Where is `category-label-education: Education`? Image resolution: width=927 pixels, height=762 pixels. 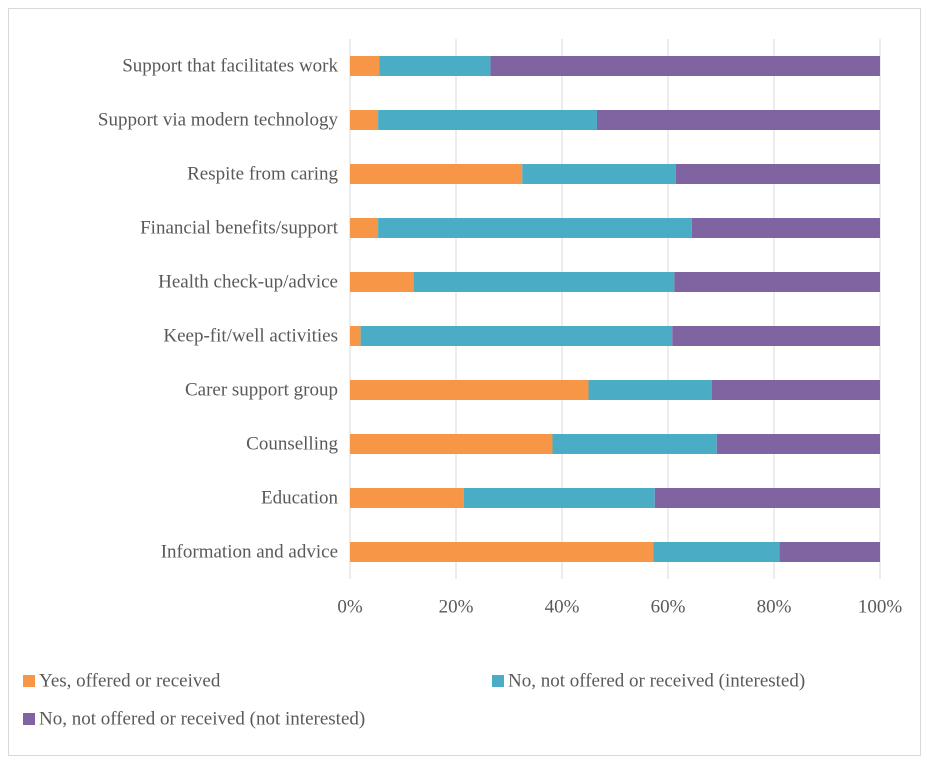
category-label-education: Education is located at coordinates (300, 498).